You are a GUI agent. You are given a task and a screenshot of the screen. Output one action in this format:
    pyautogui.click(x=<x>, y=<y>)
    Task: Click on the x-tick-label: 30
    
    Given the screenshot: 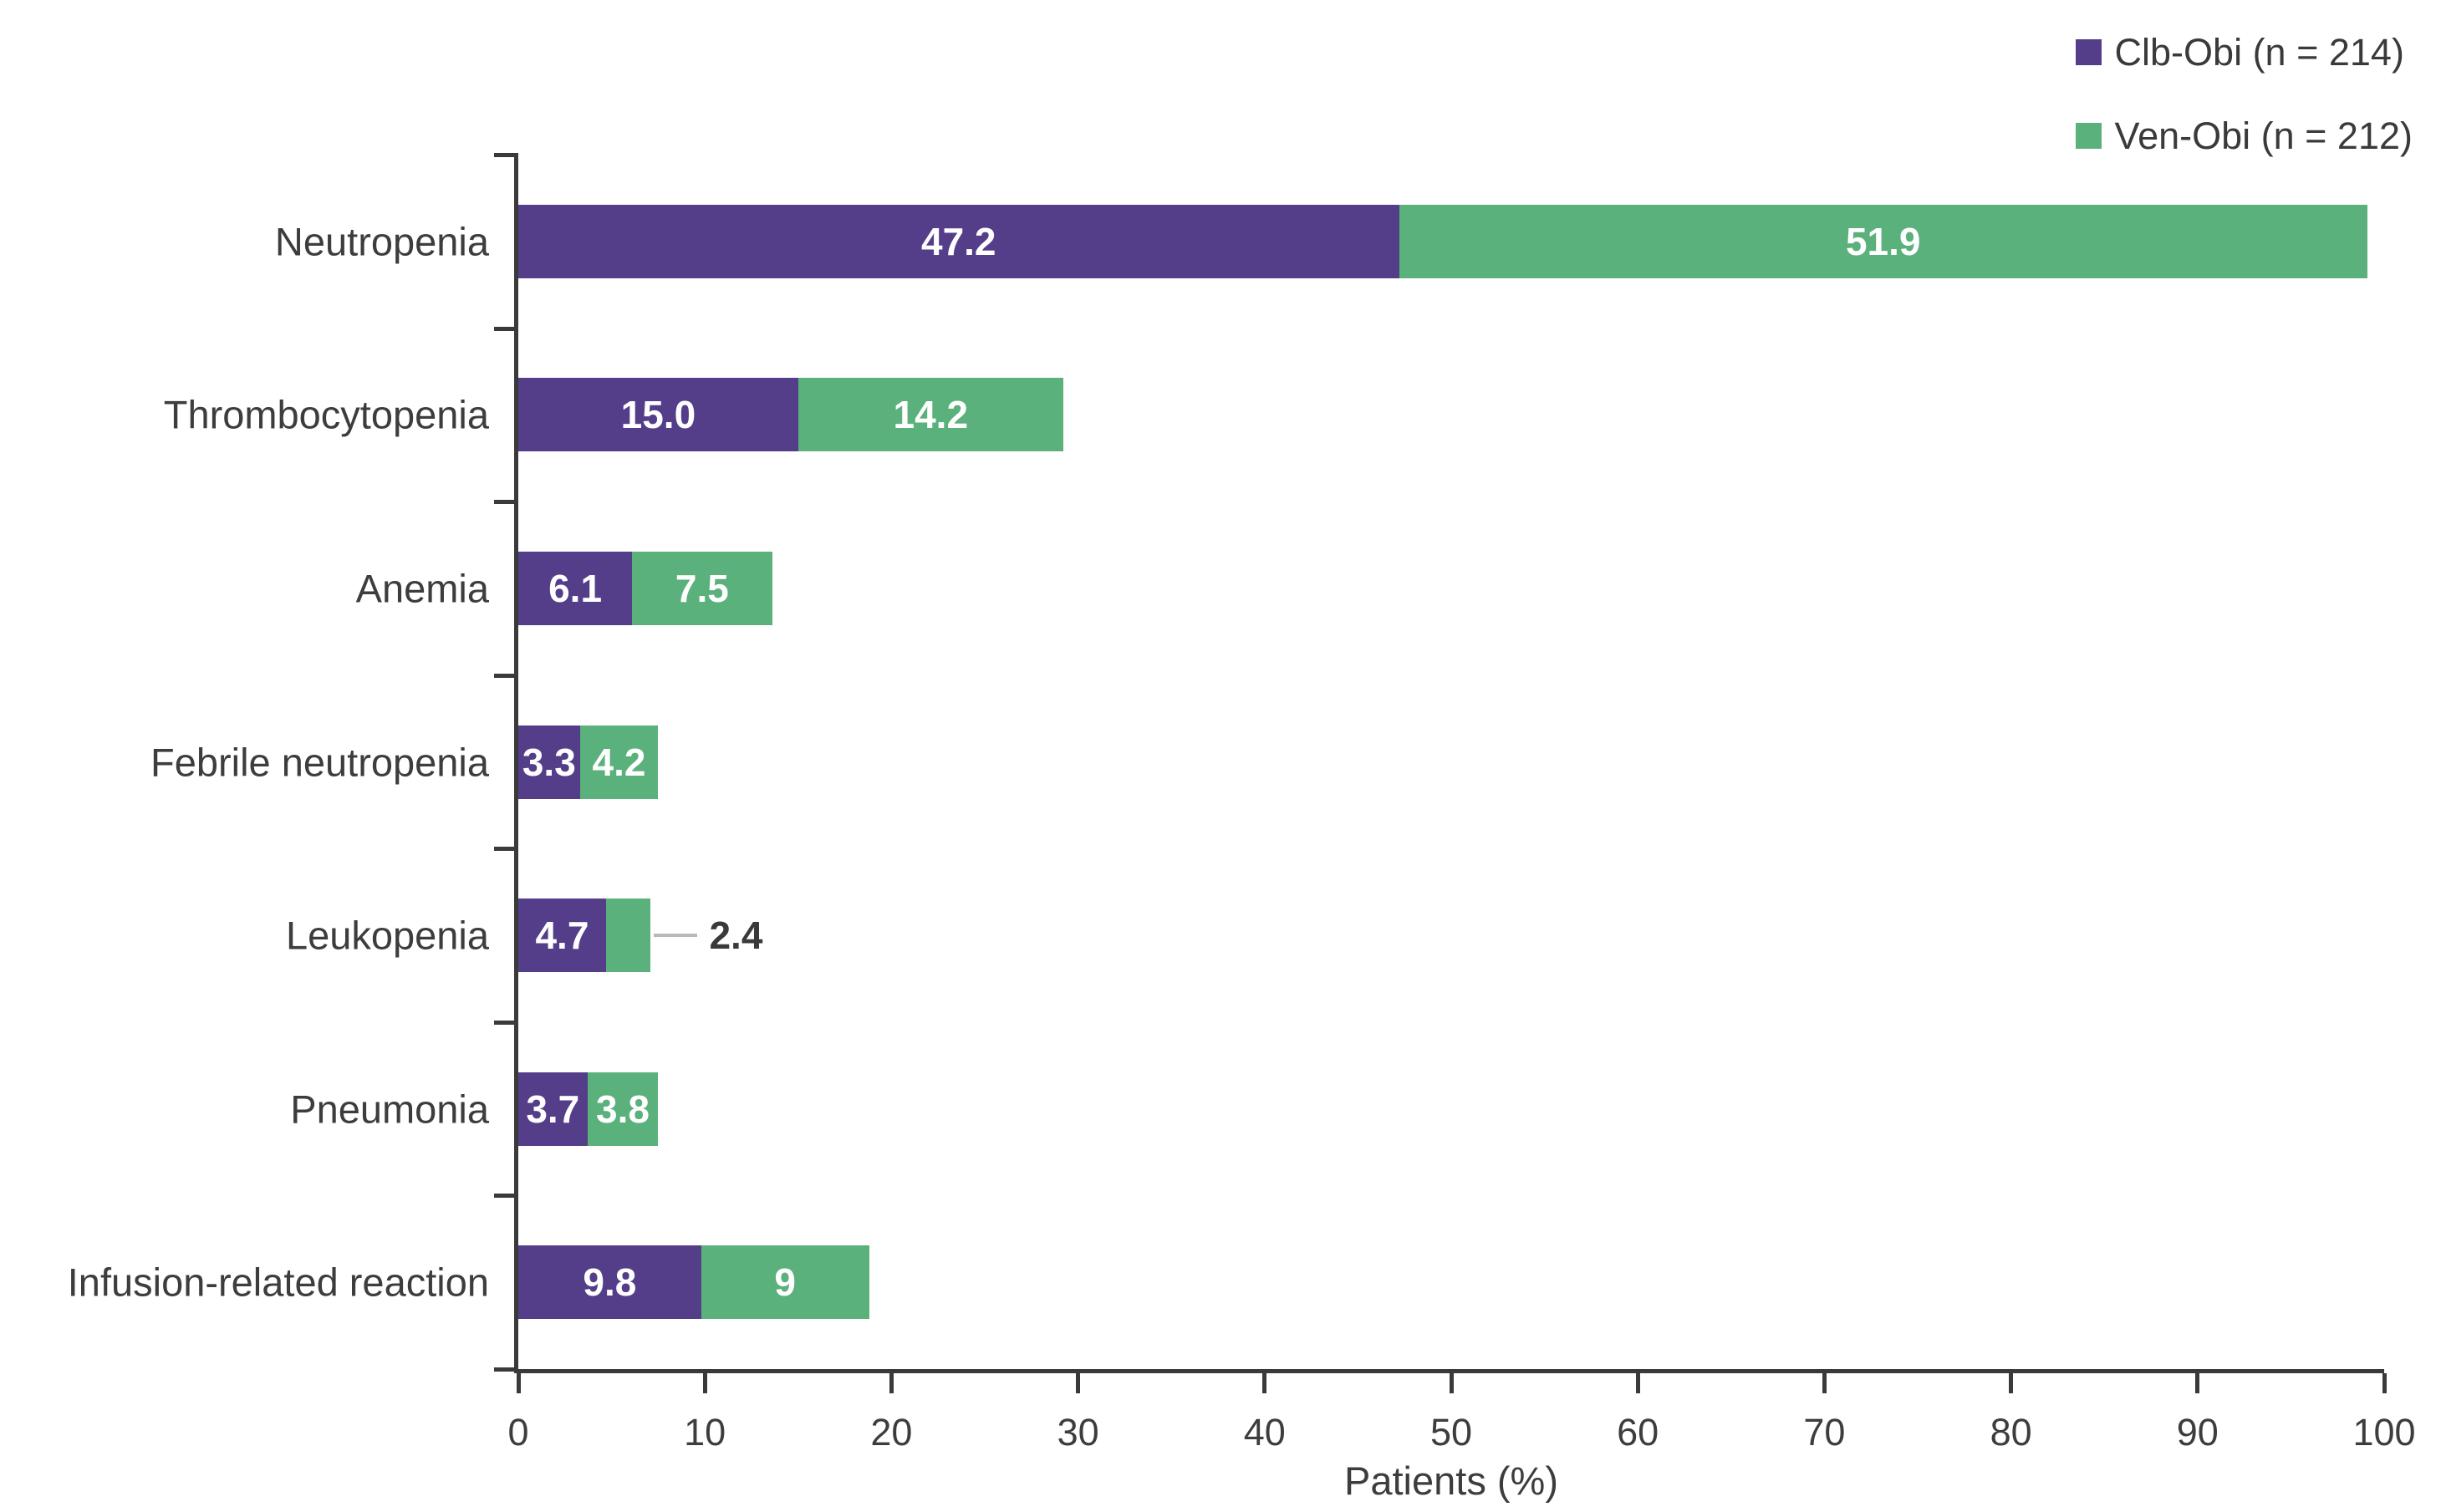 What is the action you would take?
    pyautogui.click(x=1078, y=1432)
    